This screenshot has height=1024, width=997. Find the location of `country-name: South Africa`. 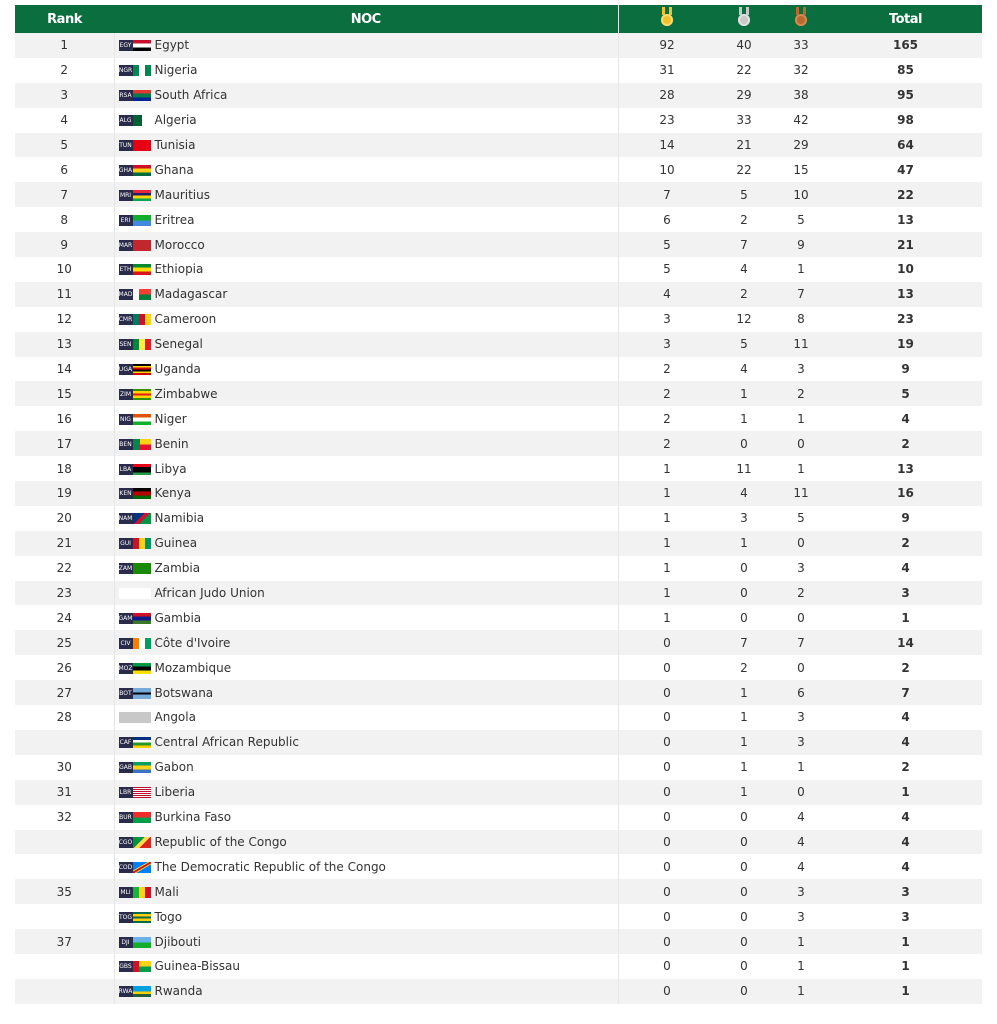

country-name: South Africa is located at coordinates (191, 95).